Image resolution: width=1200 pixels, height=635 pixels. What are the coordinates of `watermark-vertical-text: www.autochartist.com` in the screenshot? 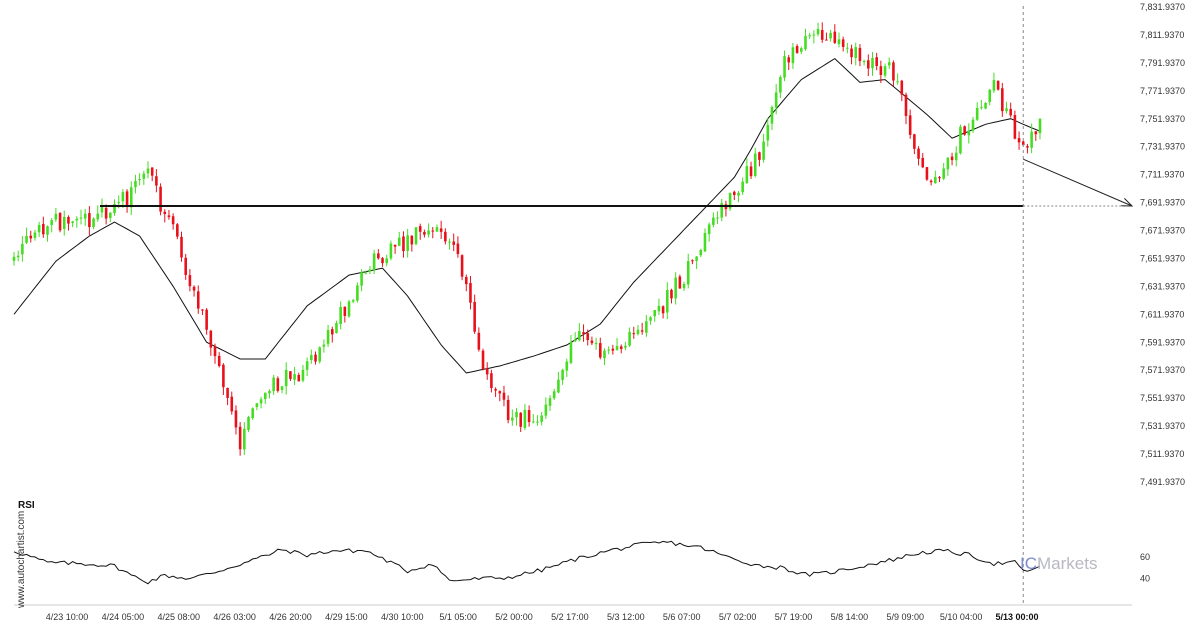 It's located at (21, 560).